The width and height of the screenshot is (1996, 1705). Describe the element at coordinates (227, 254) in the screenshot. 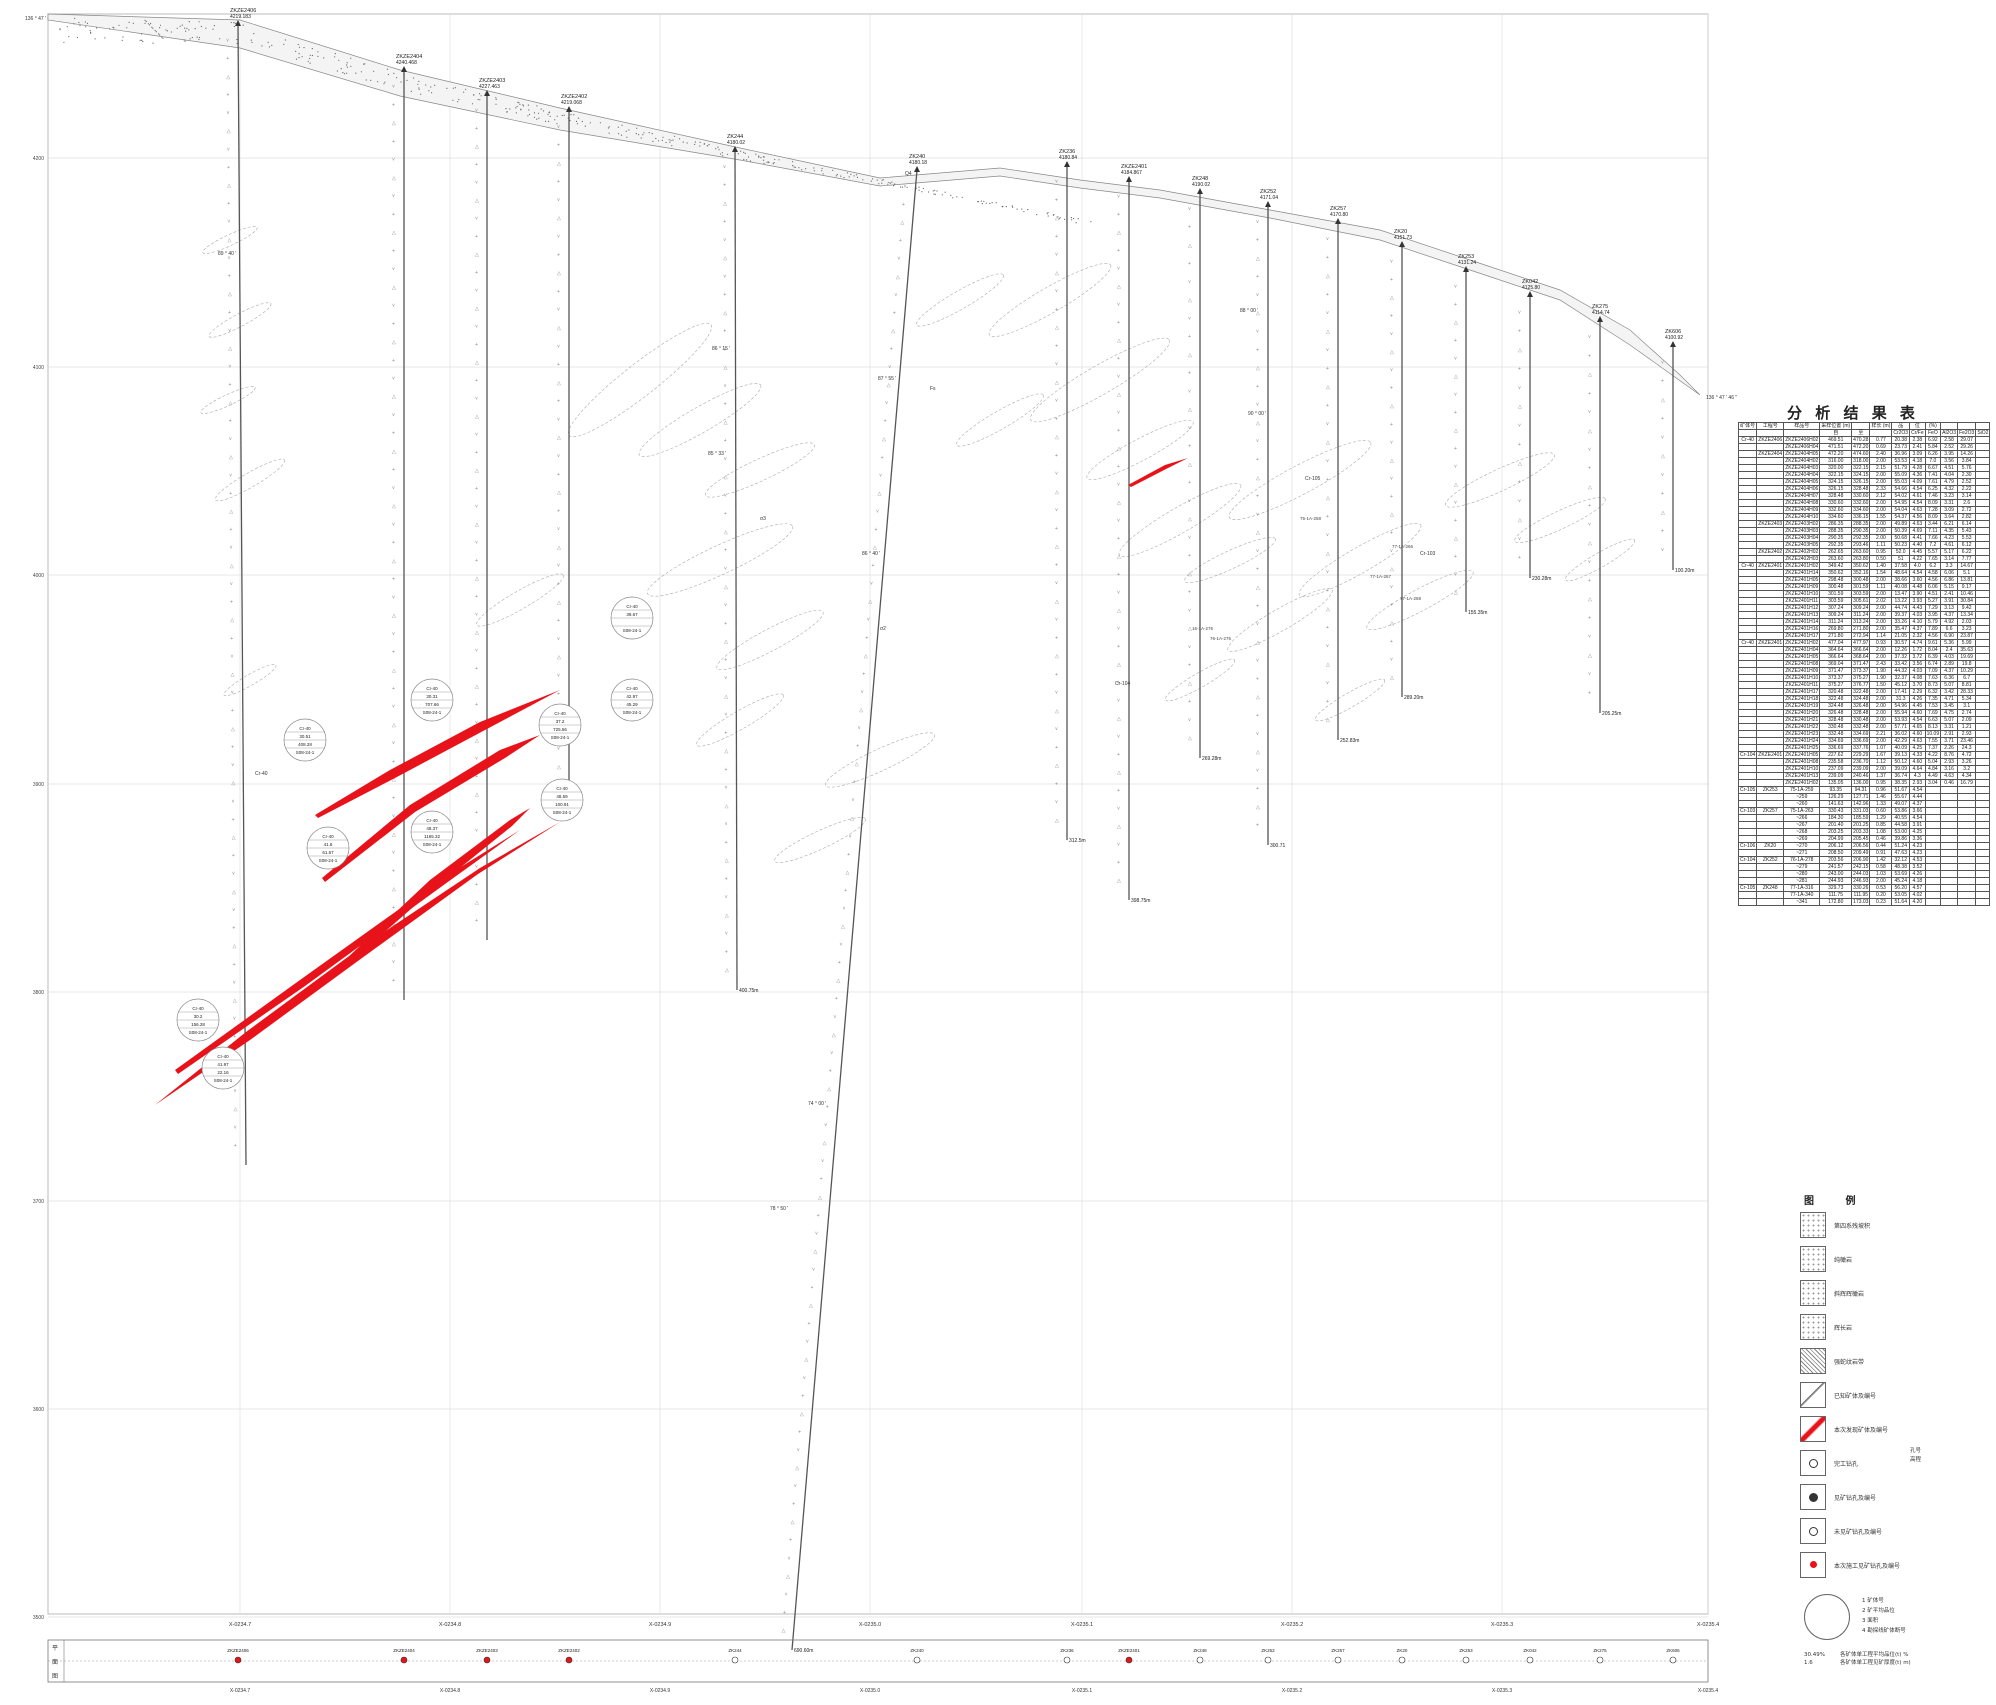

I see `dip-annotation: 89 ° 40 '` at that location.